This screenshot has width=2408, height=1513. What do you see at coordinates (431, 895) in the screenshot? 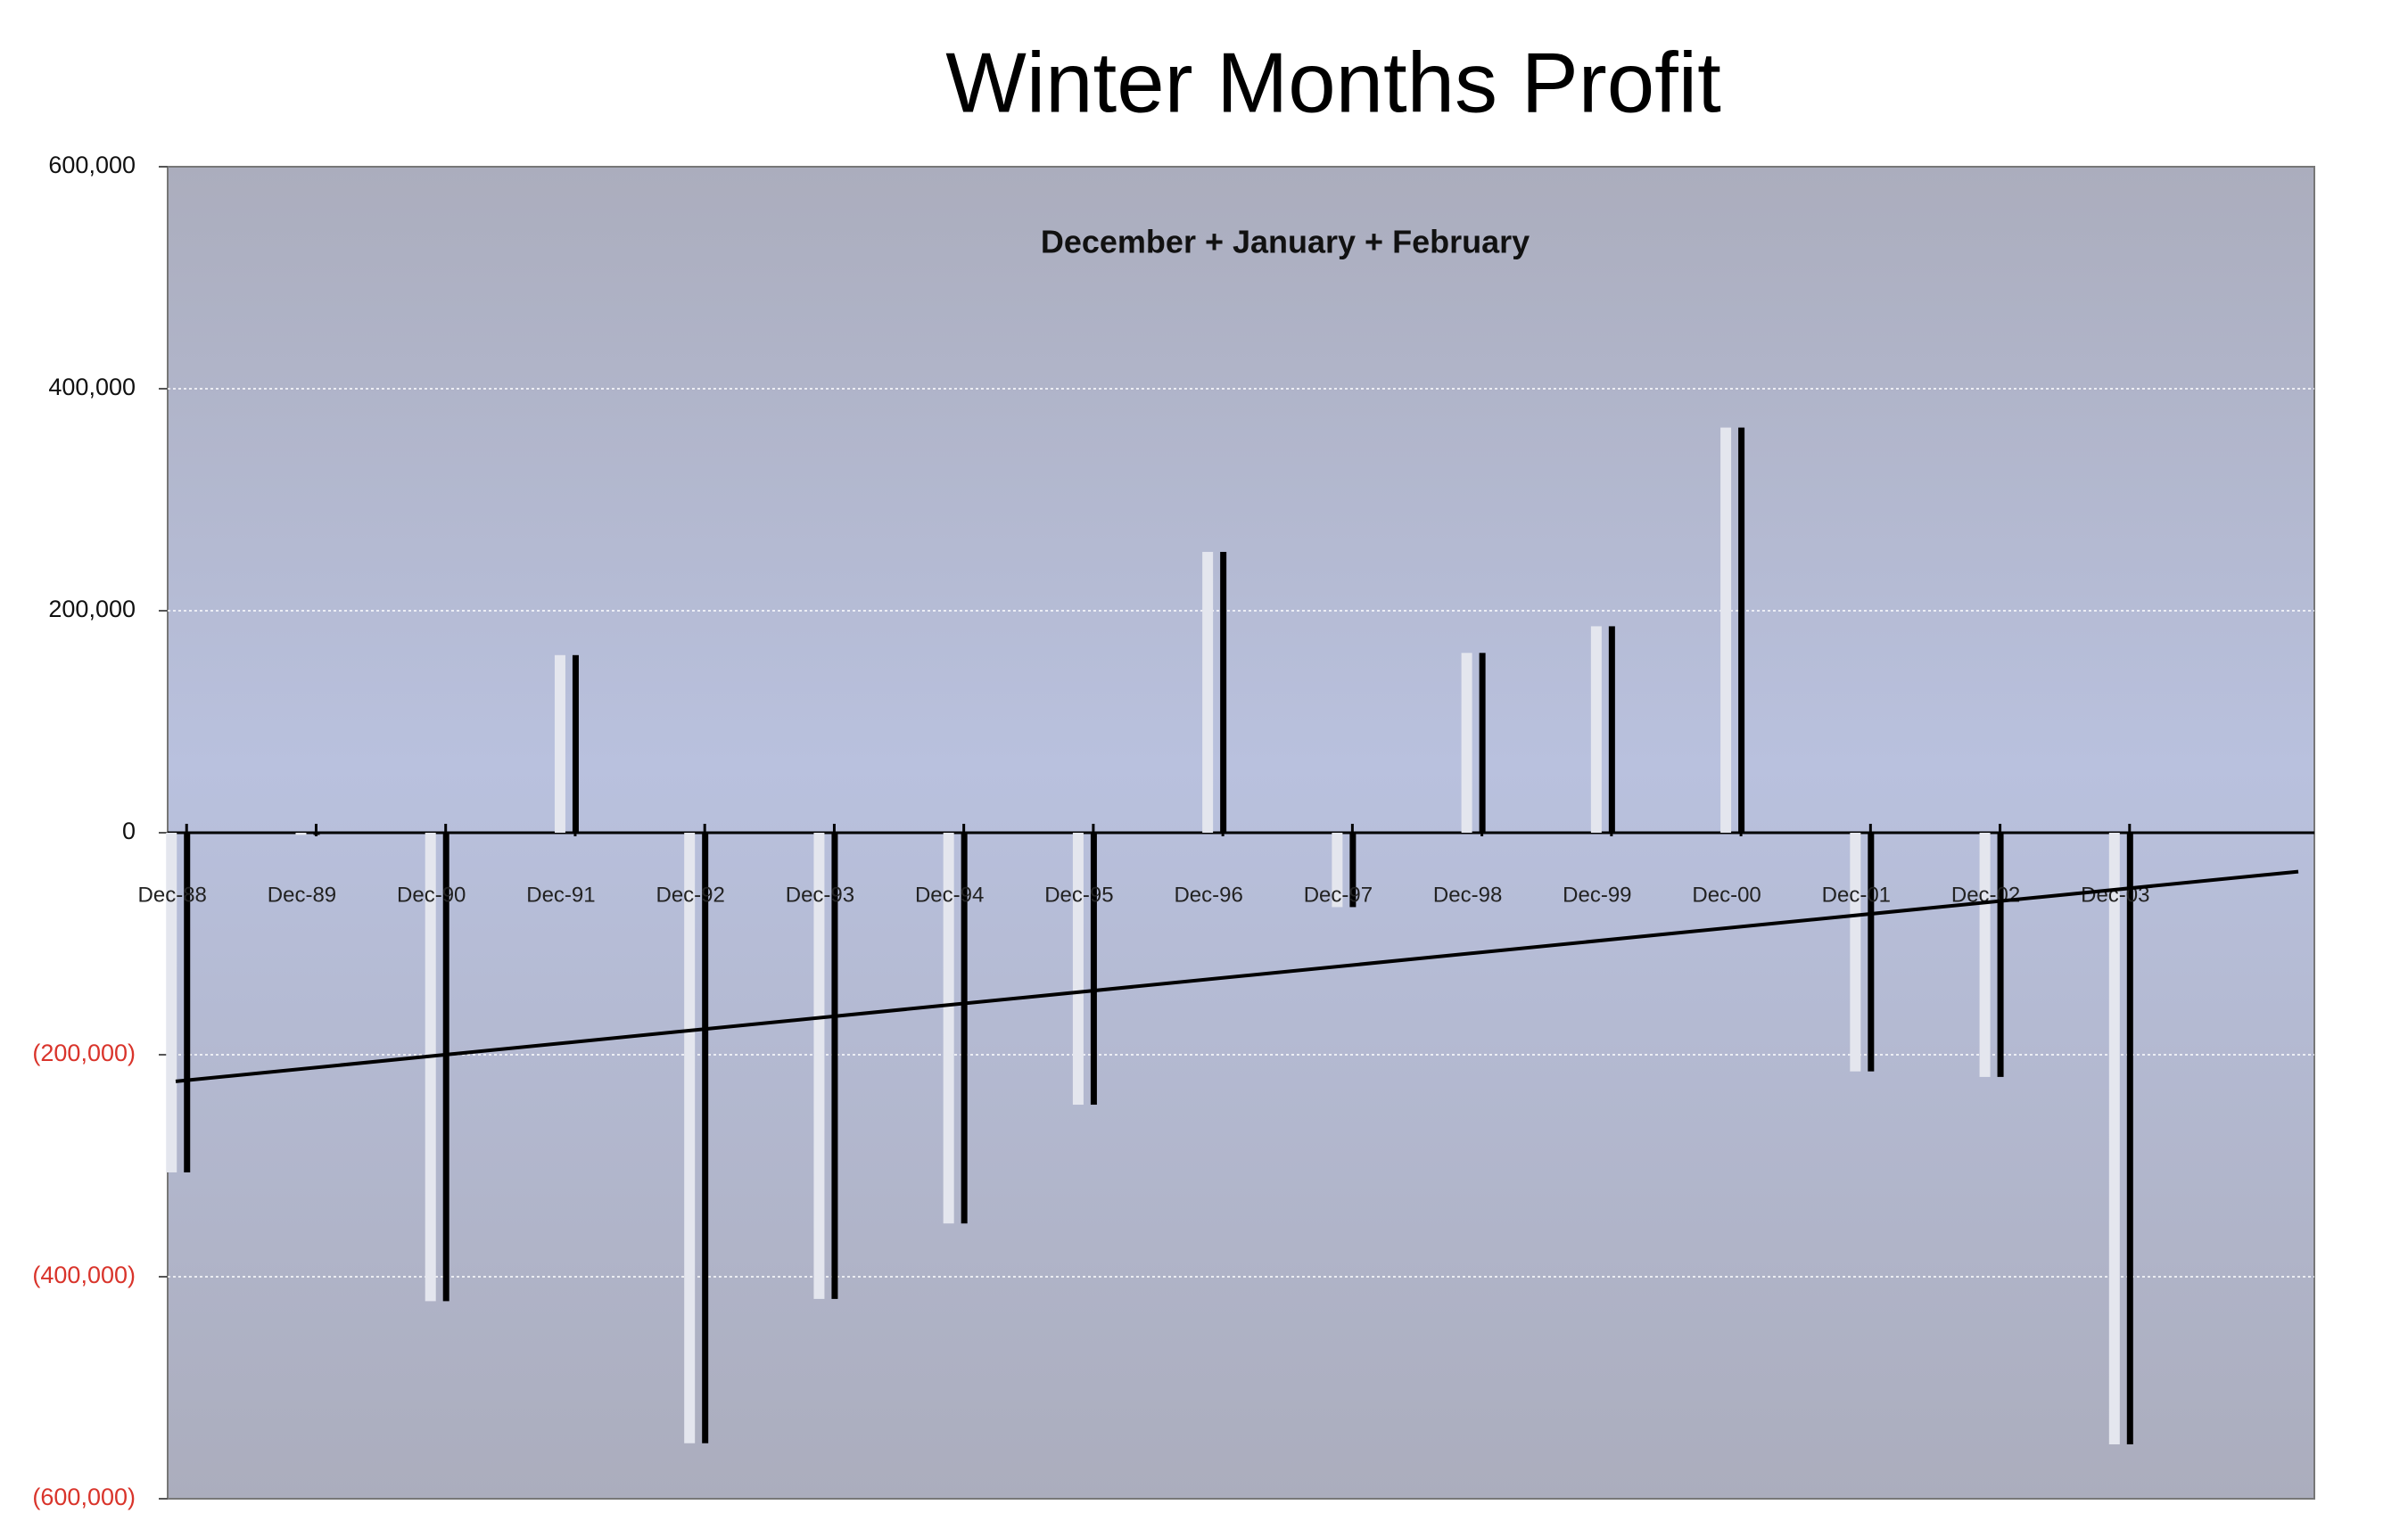
I see `x-tick-label: Dec-90` at bounding box center [431, 895].